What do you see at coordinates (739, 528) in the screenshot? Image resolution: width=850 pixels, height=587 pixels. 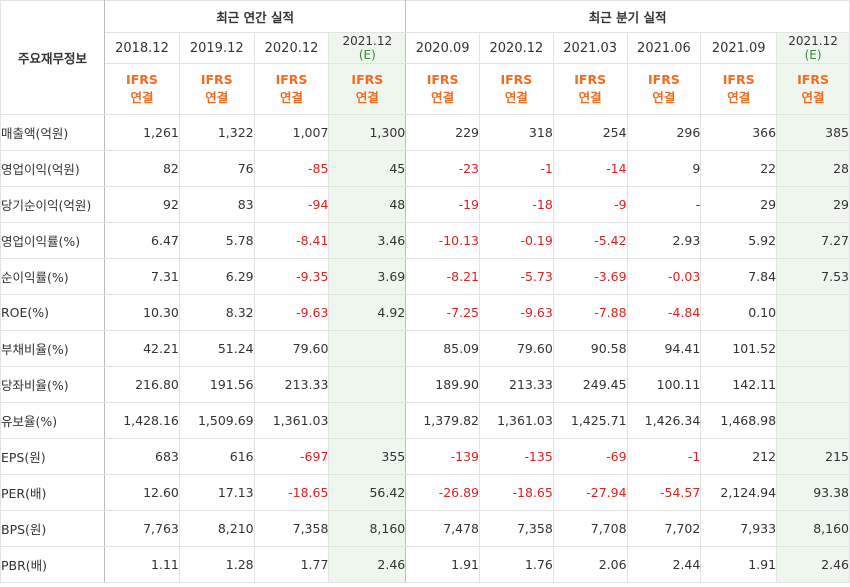 I see `value-cell: 7,933` at bounding box center [739, 528].